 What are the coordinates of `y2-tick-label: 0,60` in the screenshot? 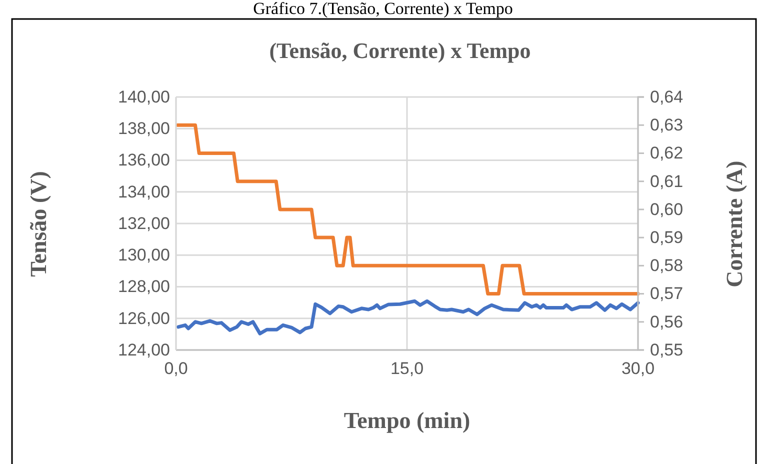 It's located at (667, 209).